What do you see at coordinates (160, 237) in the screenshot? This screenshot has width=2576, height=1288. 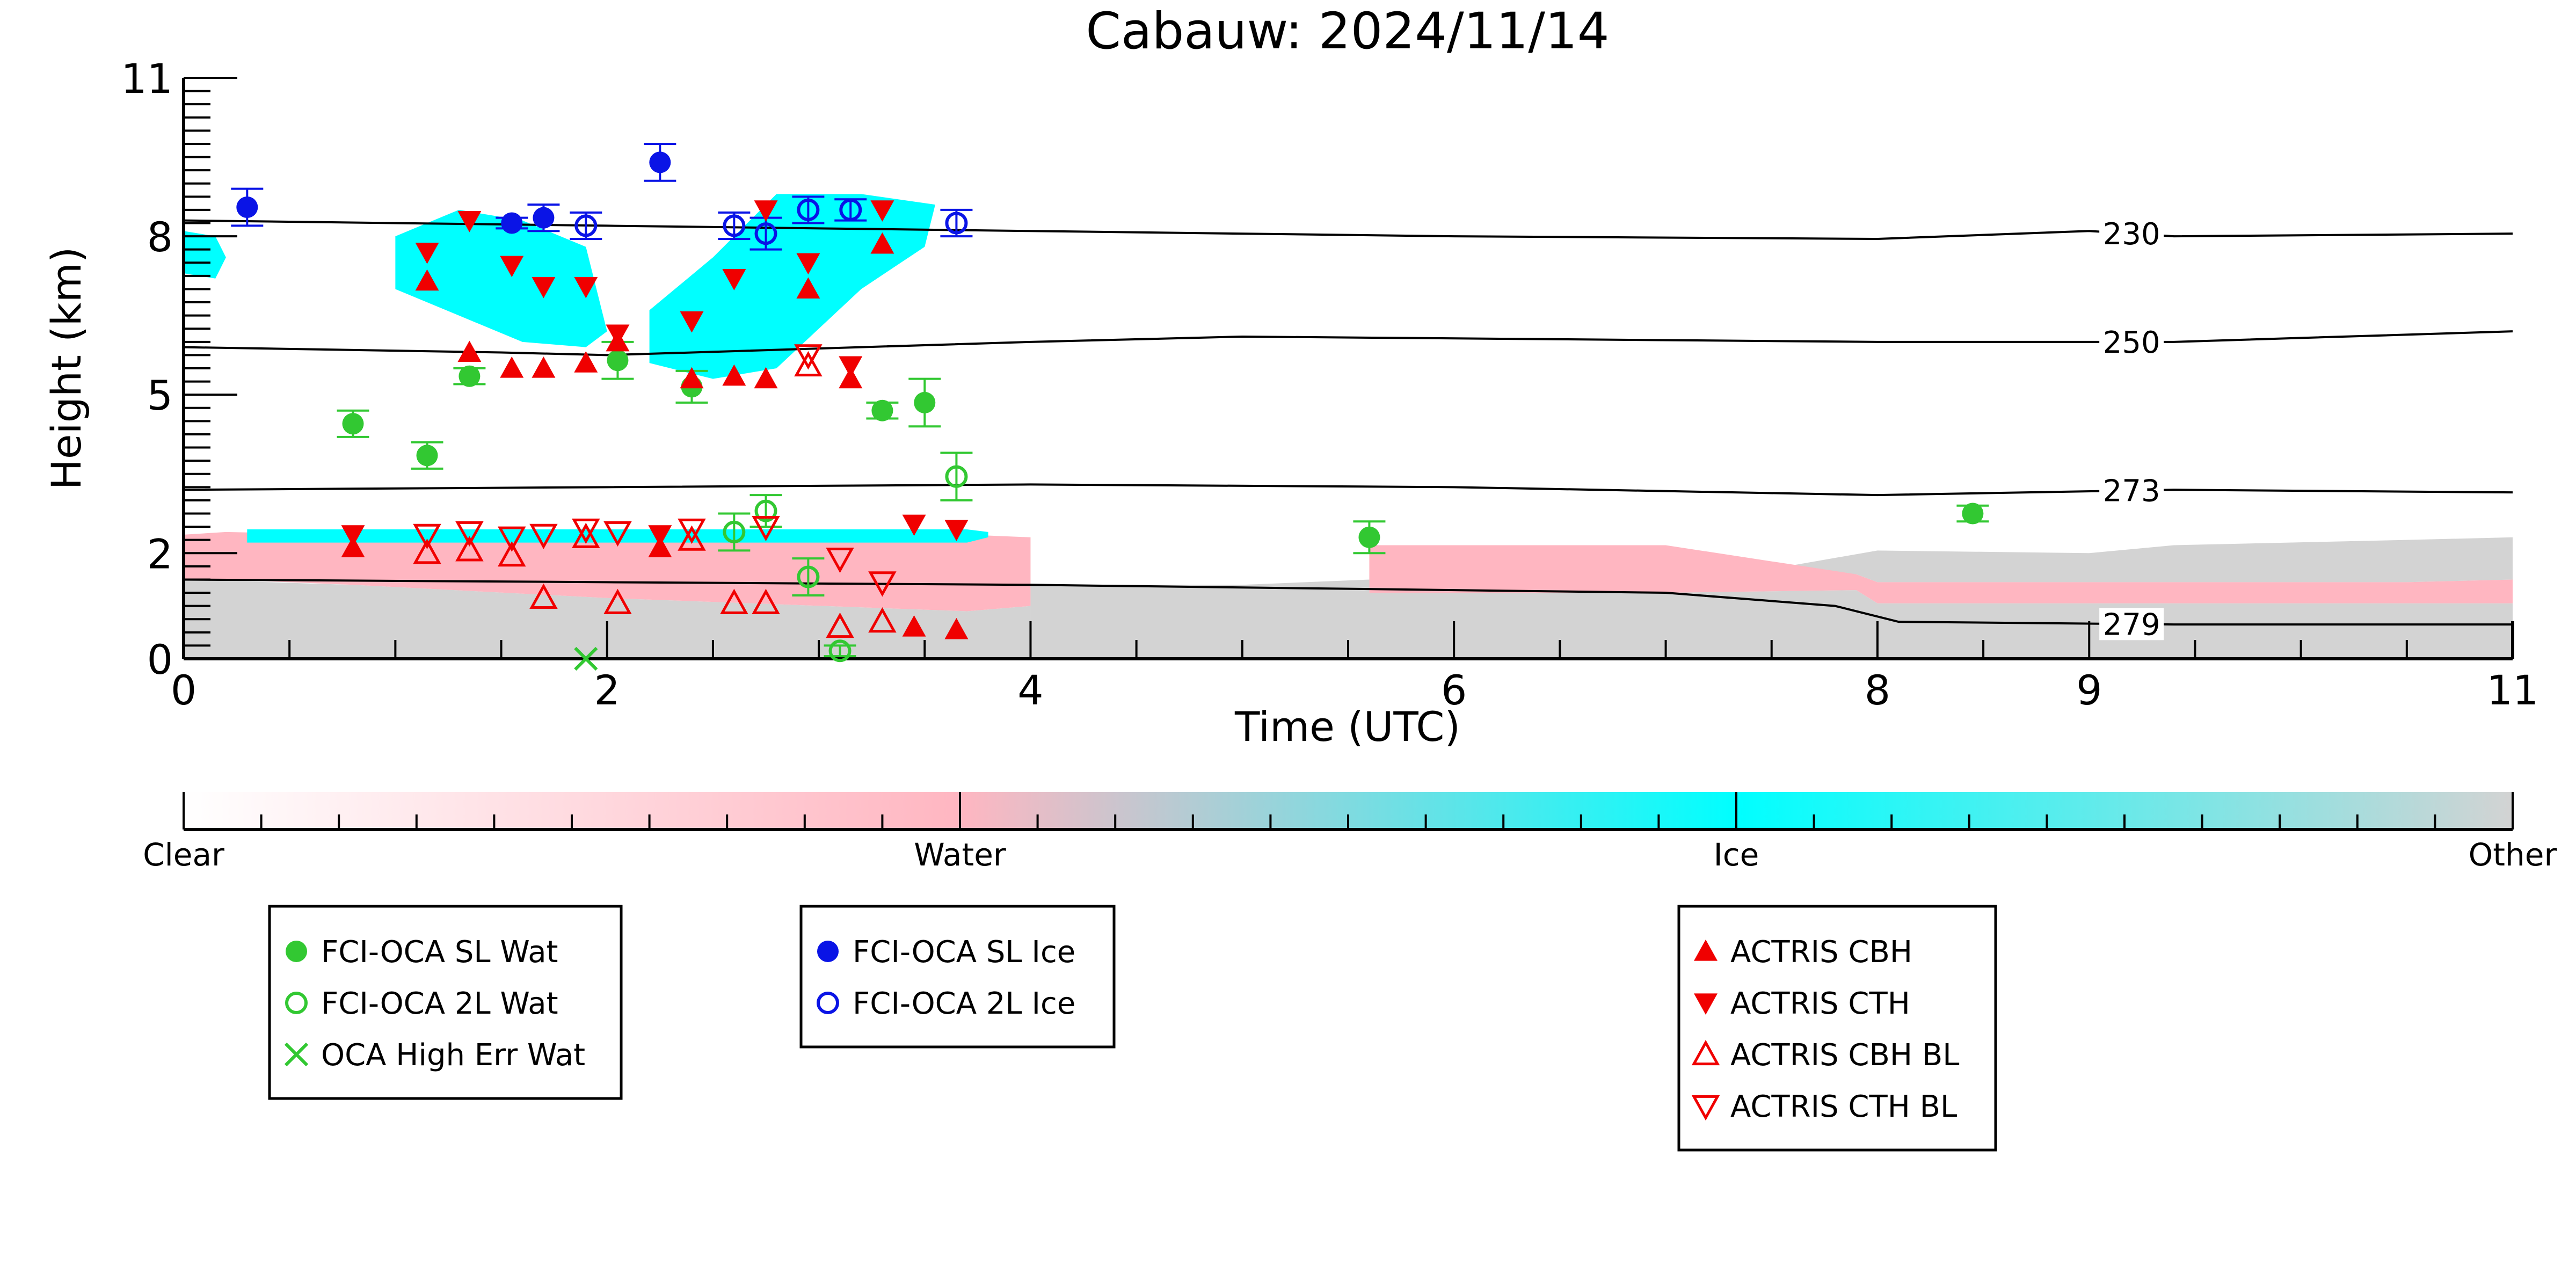 I see `y-tick-label: 8` at bounding box center [160, 237].